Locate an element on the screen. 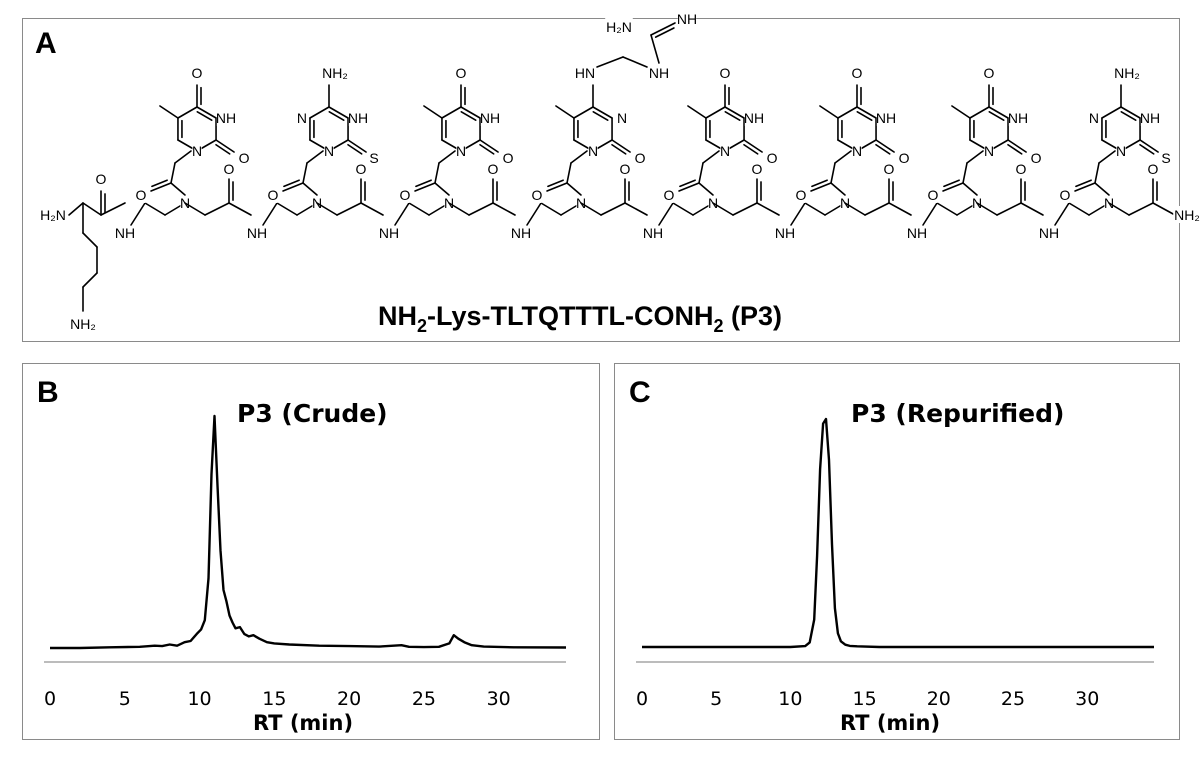  caption-part-3: (P3) is located at coordinates (752, 316).